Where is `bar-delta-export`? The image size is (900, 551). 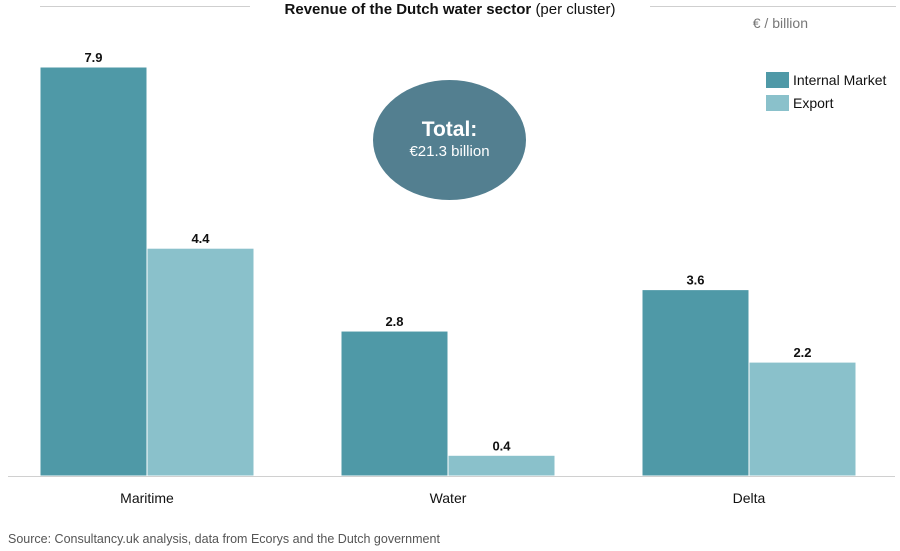
bar-delta-export is located at coordinates (802, 419).